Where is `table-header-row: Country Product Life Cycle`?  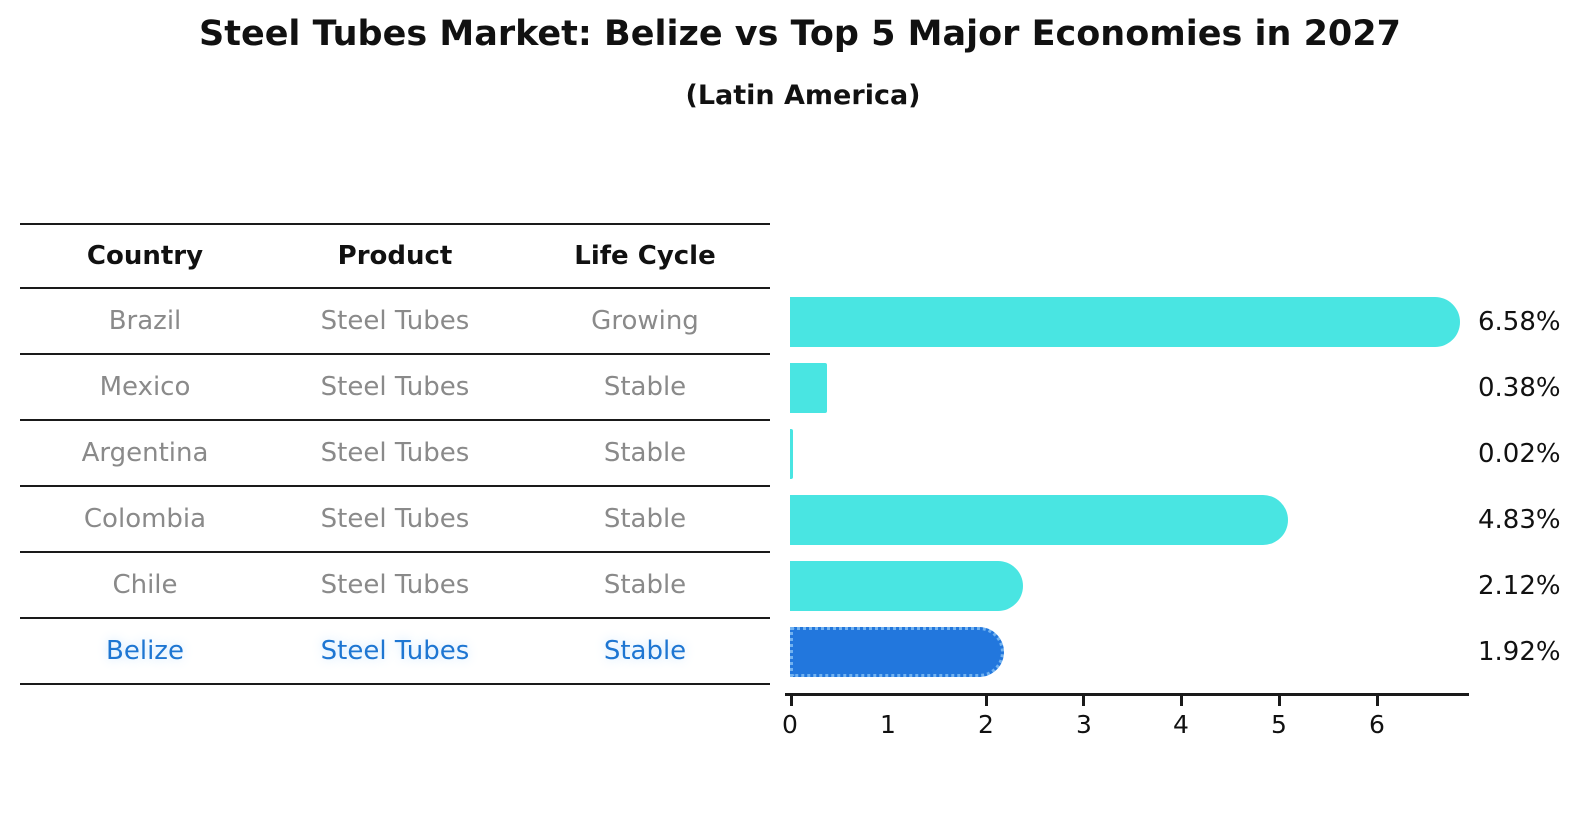
table-header-row: Country Product Life Cycle is located at coordinates (395, 256).